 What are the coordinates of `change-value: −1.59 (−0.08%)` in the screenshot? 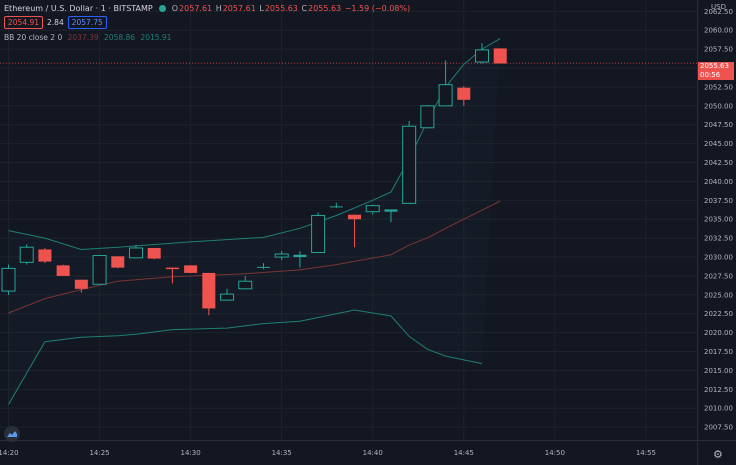 It's located at (377, 8).